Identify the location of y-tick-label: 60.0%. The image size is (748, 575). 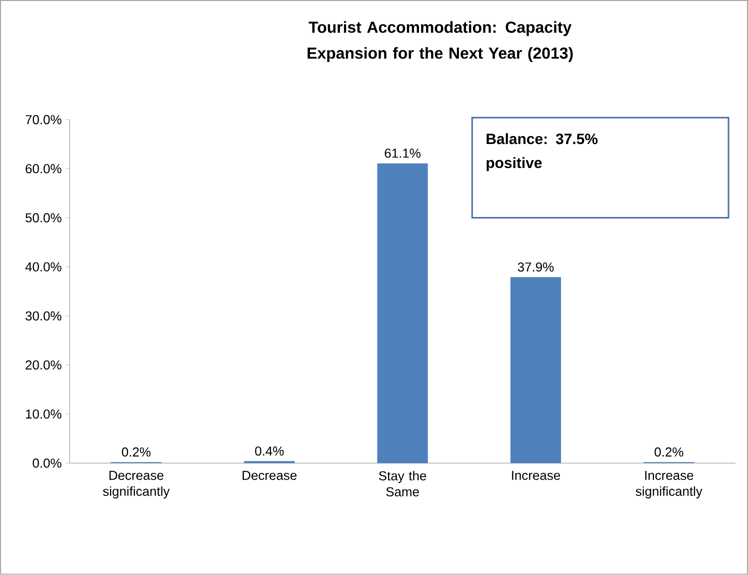
(44, 169).